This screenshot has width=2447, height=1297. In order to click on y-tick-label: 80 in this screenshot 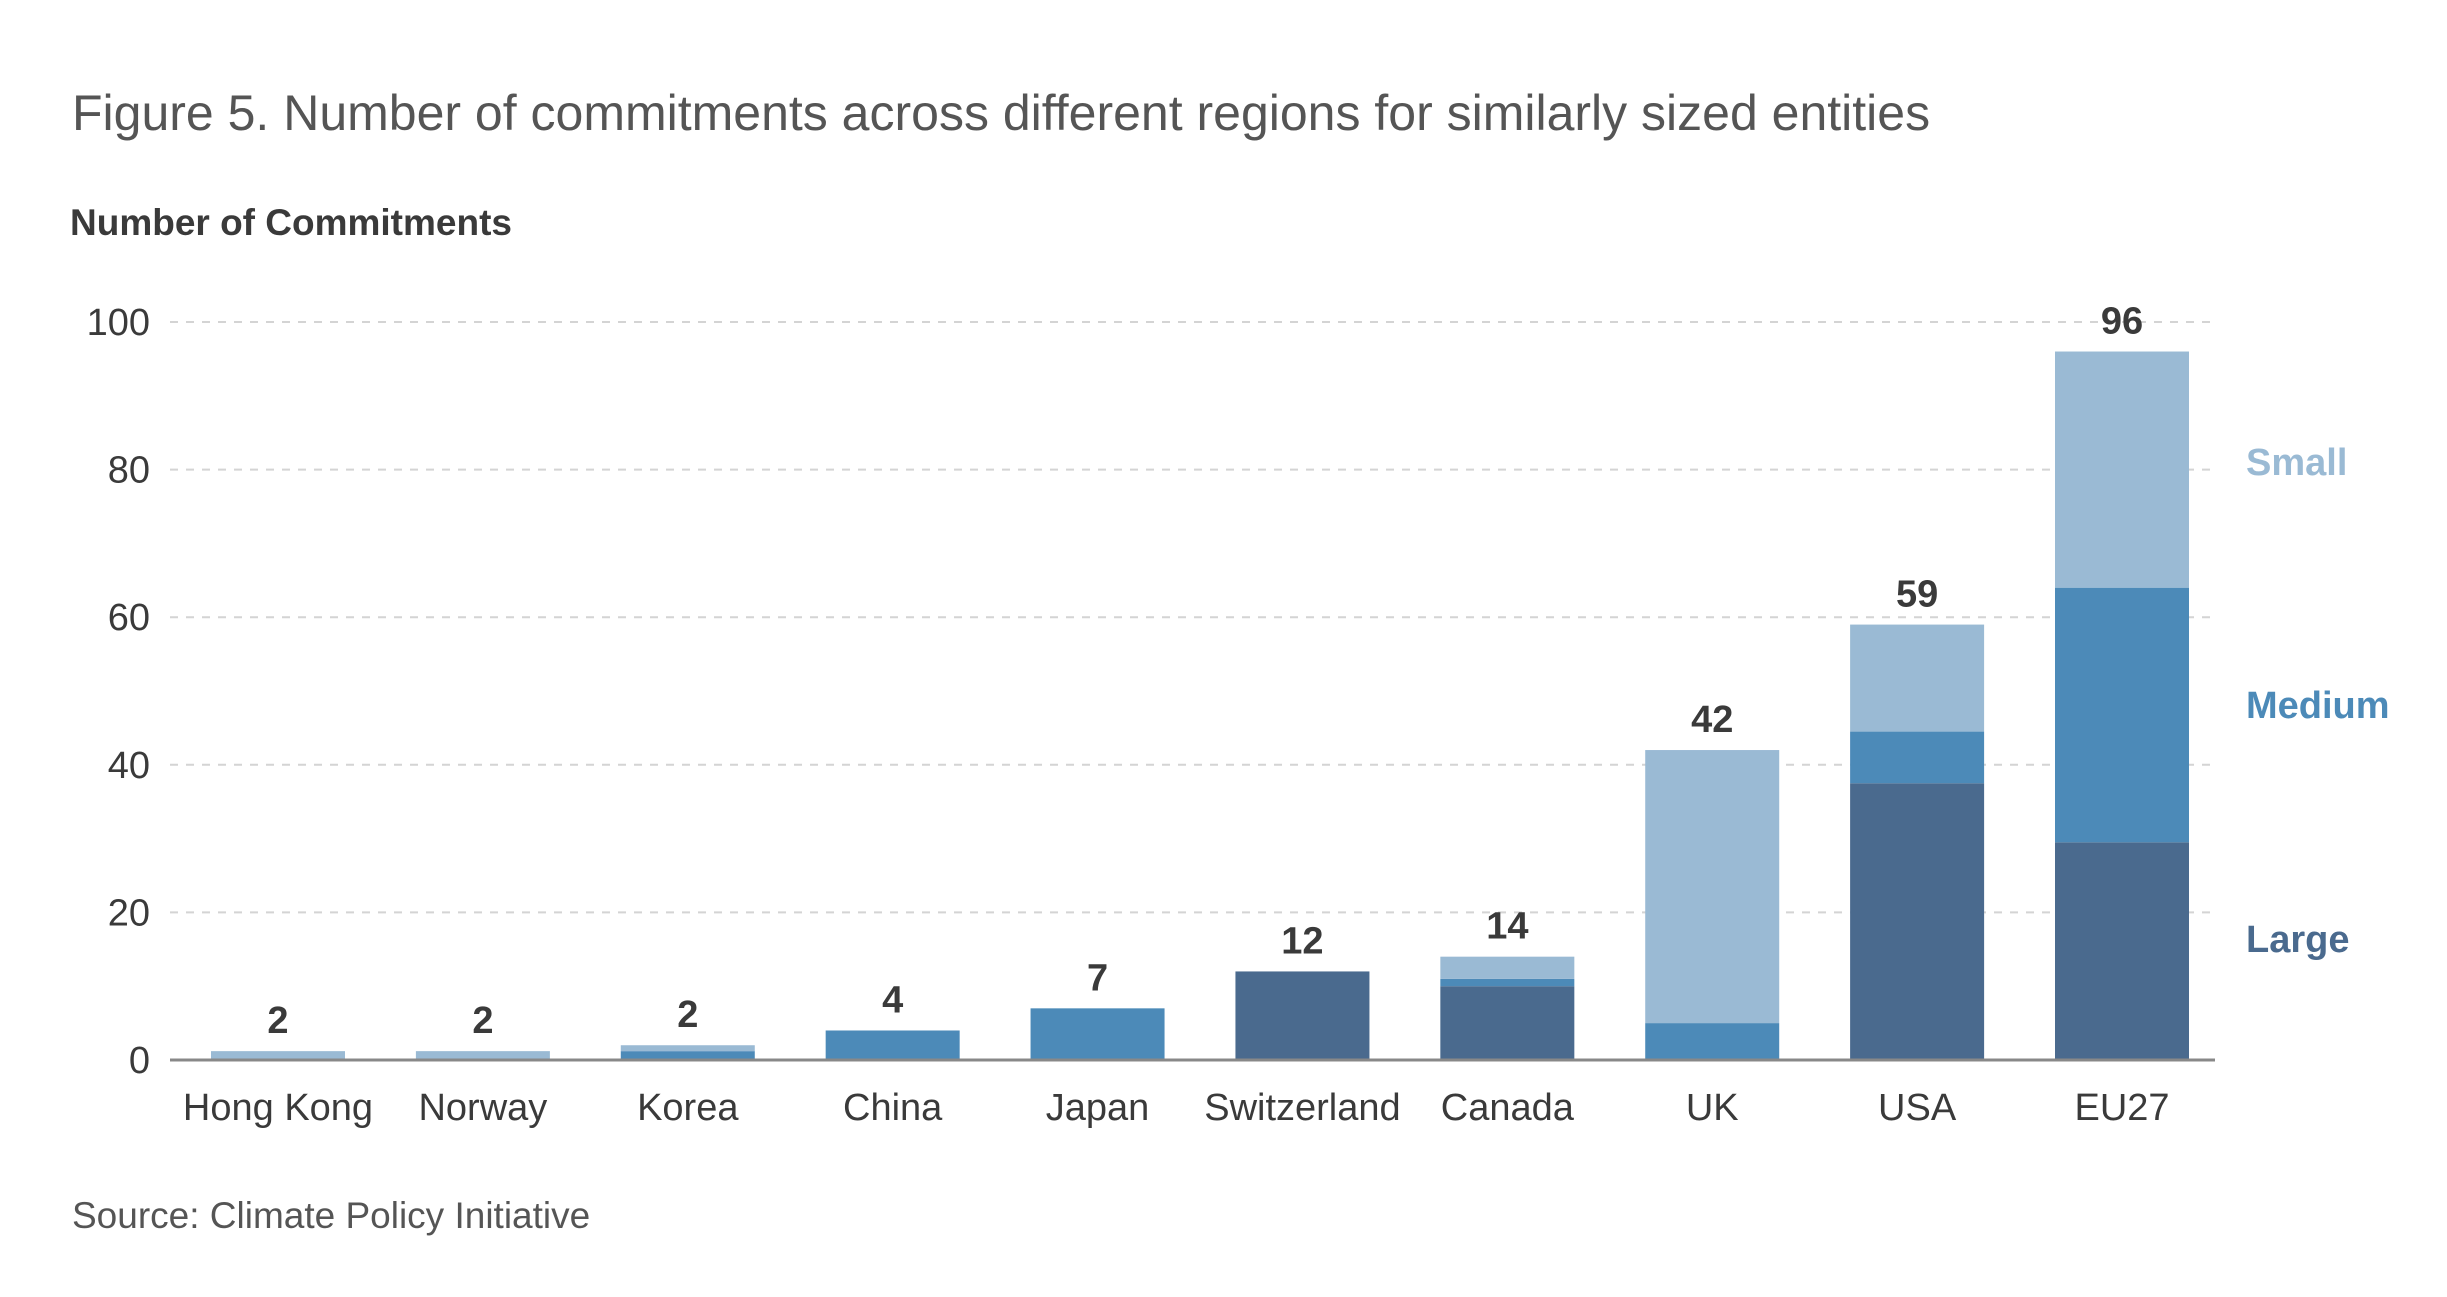, I will do `click(129, 471)`.